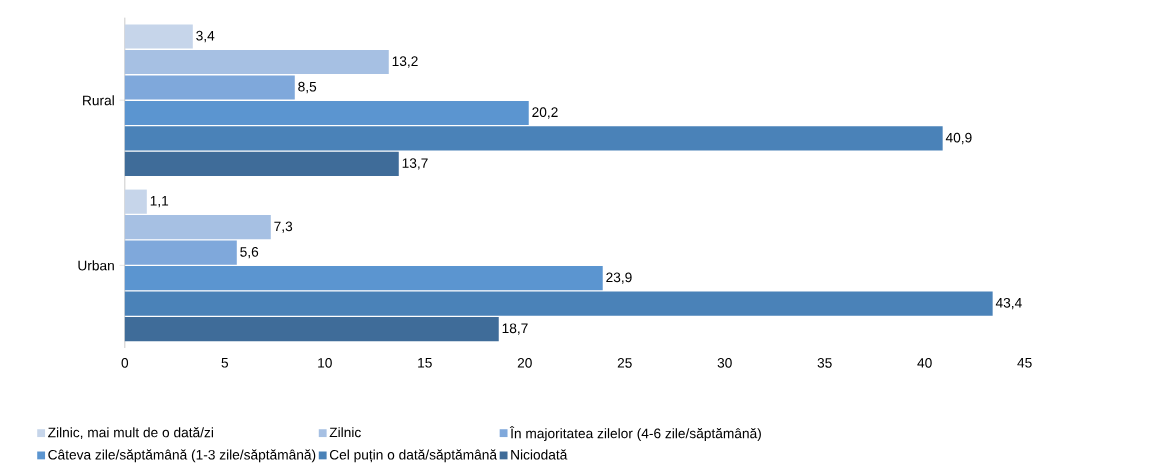 The image size is (1155, 469). I want to click on data-label: 18,7, so click(515, 329).